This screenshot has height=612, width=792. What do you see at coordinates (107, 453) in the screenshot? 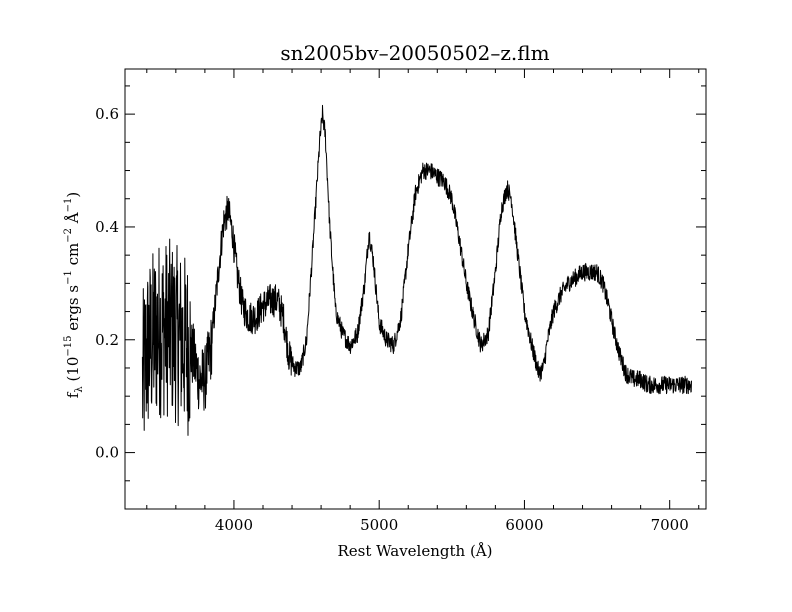
I see `y-tick-label: 0.0` at bounding box center [107, 453].